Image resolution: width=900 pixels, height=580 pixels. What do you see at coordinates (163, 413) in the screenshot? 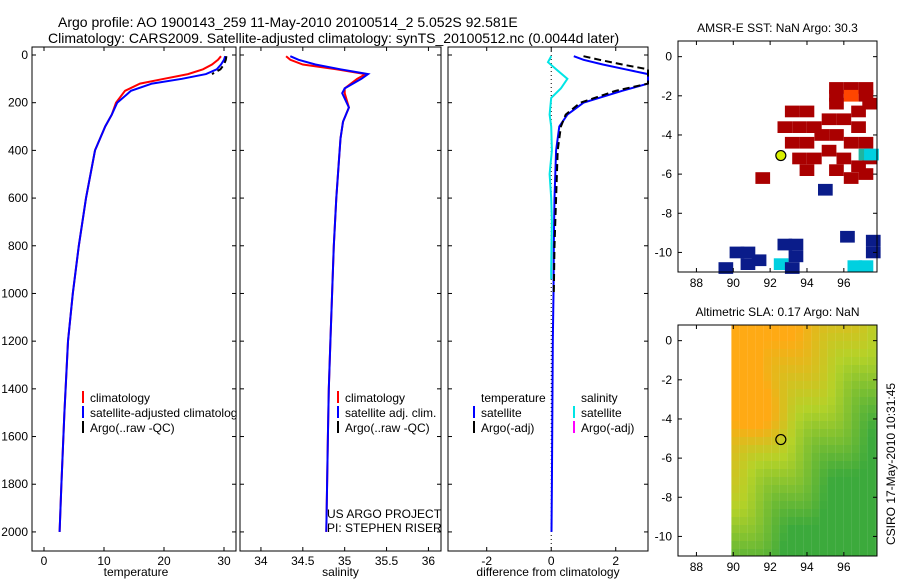
I see `temp-legend-entry: satellite-adjusted climatolog` at bounding box center [163, 413].